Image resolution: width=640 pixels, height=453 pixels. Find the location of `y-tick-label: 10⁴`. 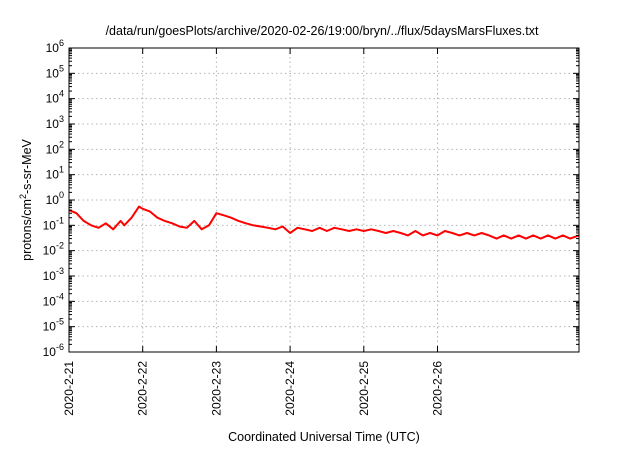

y-tick-label: 10⁴ is located at coordinates (55, 97).